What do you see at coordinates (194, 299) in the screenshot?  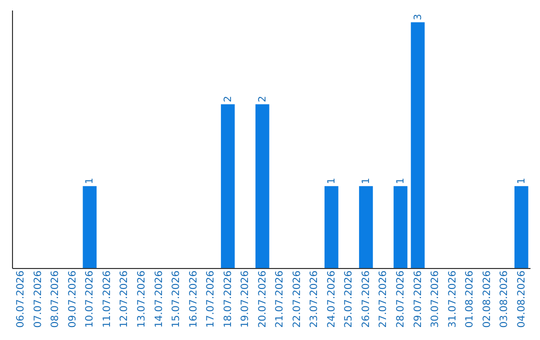 I see `x-tick-label: 16.07.2026` at bounding box center [194, 299].